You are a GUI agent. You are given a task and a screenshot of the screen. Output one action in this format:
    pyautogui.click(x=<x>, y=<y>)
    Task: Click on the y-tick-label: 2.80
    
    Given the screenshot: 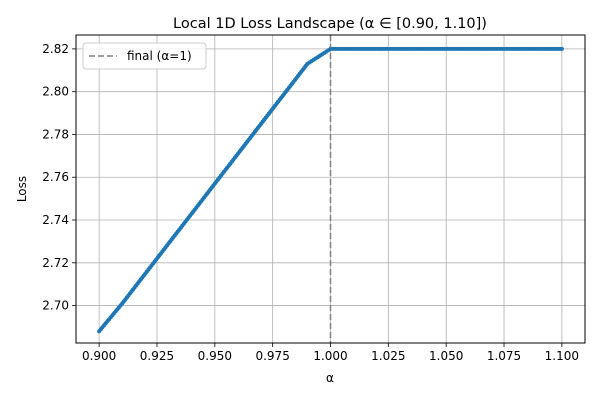 What is the action you would take?
    pyautogui.click(x=55, y=92)
    